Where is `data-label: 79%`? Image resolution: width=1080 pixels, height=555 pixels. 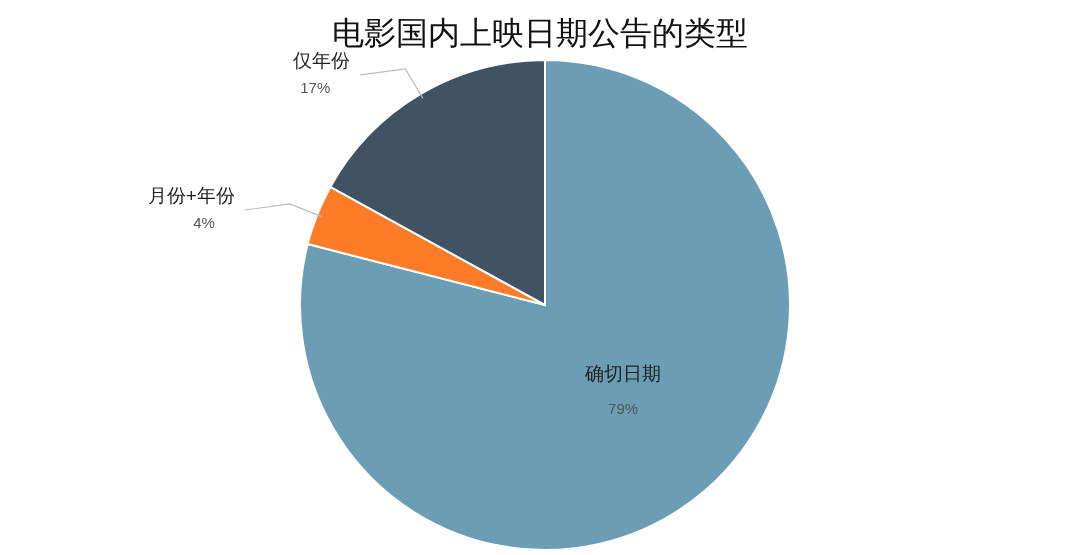 data-label: 79% is located at coordinates (623, 408).